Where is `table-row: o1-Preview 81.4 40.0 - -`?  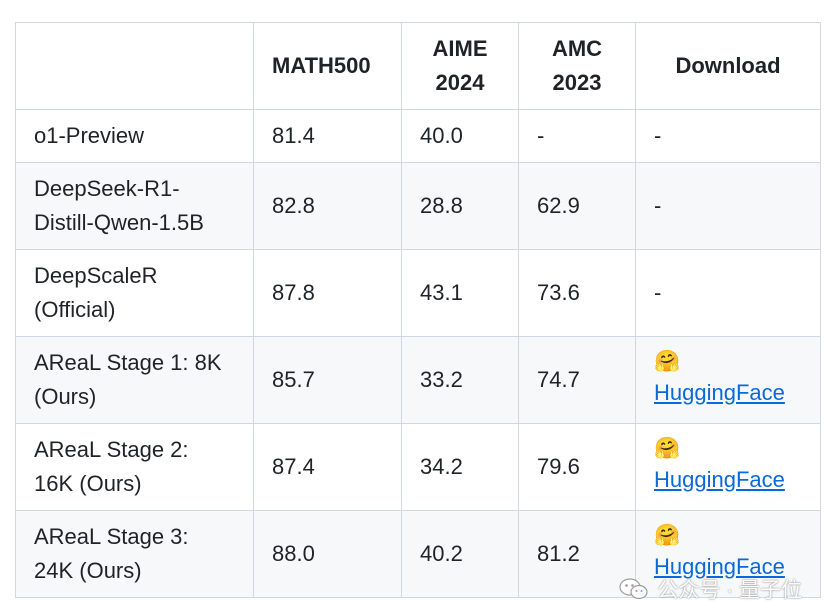
table-row: o1-Preview 81.4 40.0 - - is located at coordinates (418, 136).